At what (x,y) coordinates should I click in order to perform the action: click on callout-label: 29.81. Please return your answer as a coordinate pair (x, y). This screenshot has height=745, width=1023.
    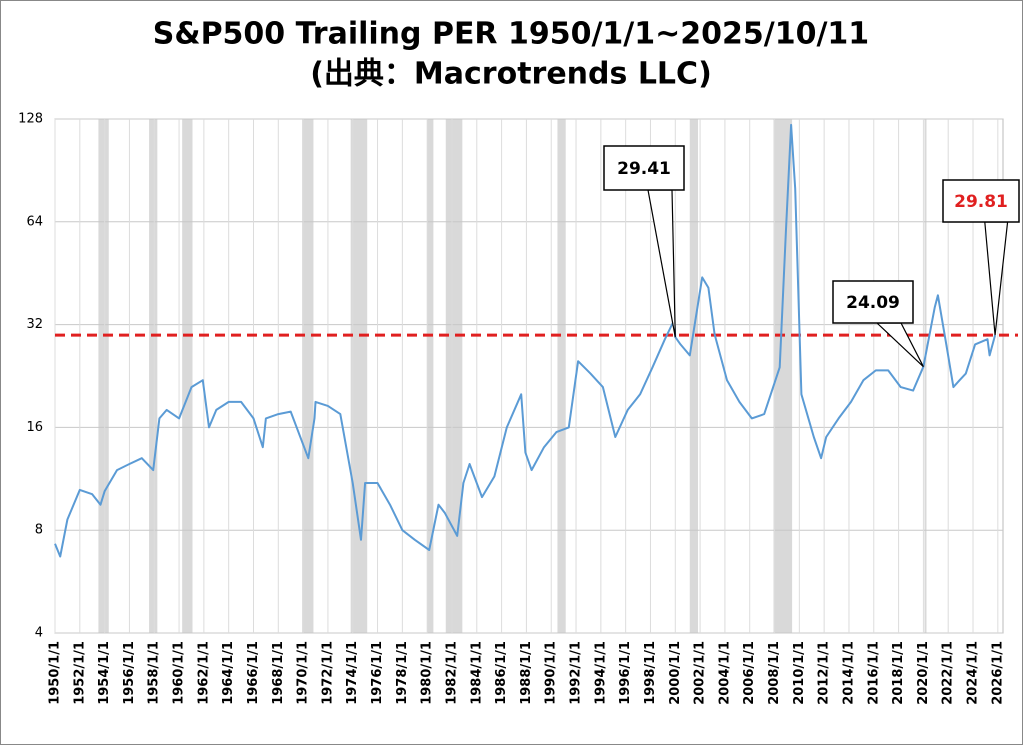
    Looking at the image, I should click on (981, 202).